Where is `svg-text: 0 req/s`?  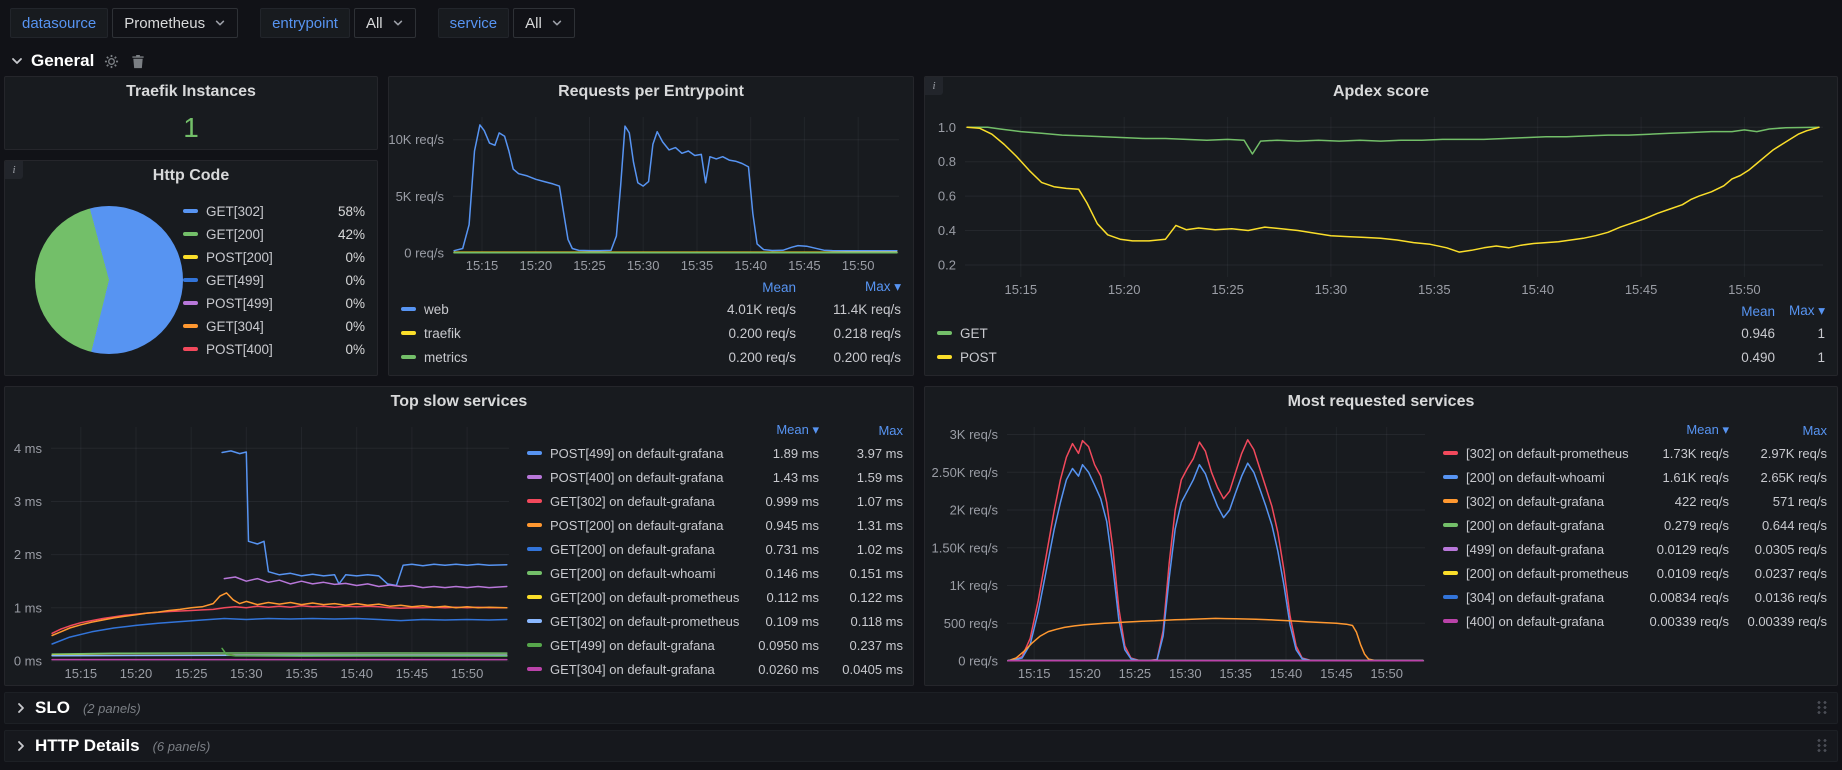 svg-text: 0 req/s is located at coordinates (978, 661).